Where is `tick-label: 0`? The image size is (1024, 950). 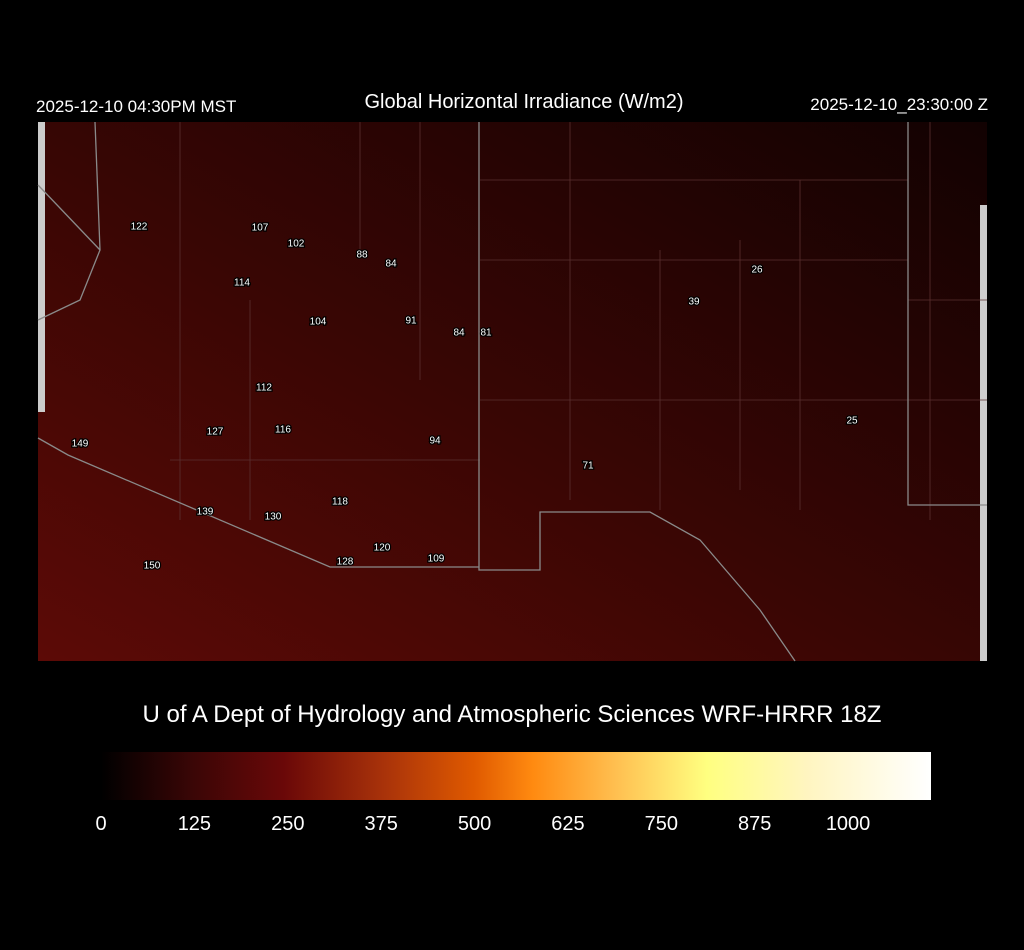 tick-label: 0 is located at coordinates (100, 824).